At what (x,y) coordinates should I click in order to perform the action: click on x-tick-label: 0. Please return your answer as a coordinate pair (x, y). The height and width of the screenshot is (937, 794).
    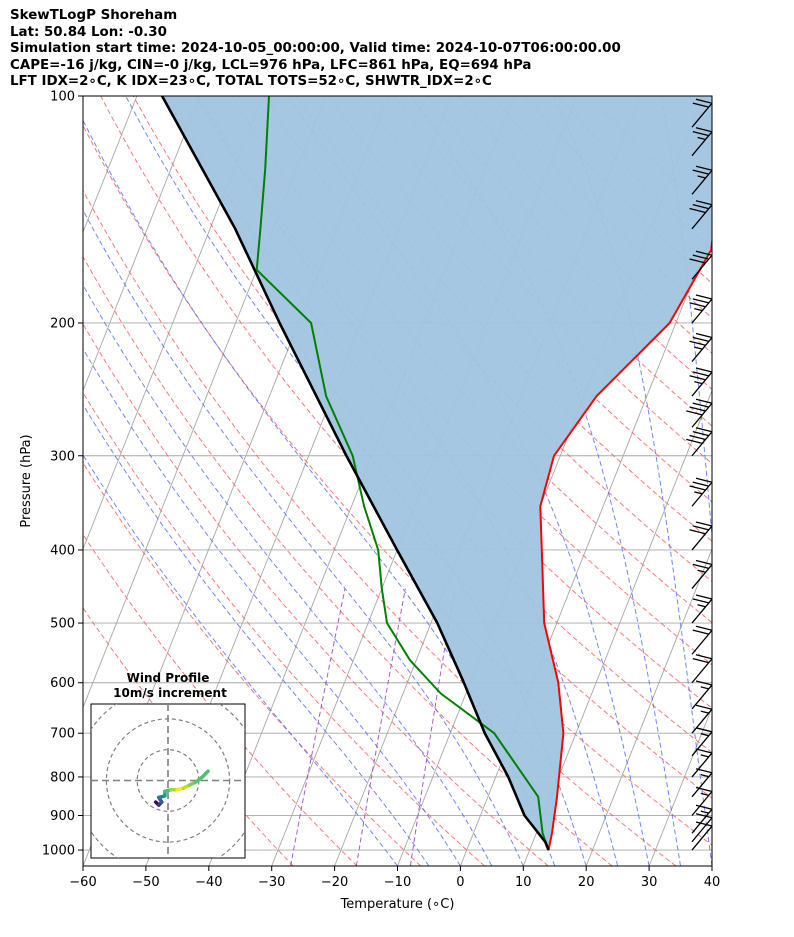
    Looking at the image, I should click on (460, 882).